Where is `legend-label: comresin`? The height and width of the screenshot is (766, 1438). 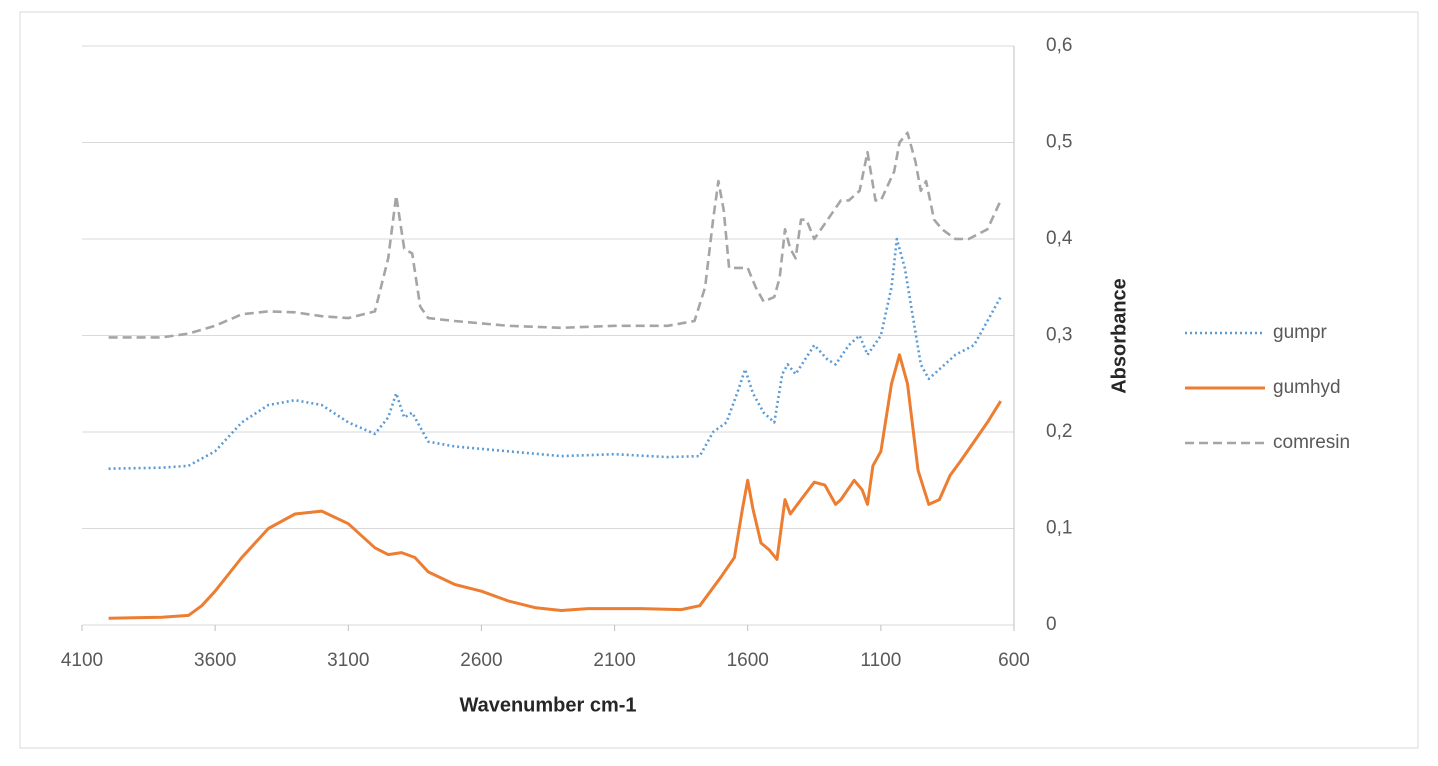 legend-label: comresin is located at coordinates (1311, 442).